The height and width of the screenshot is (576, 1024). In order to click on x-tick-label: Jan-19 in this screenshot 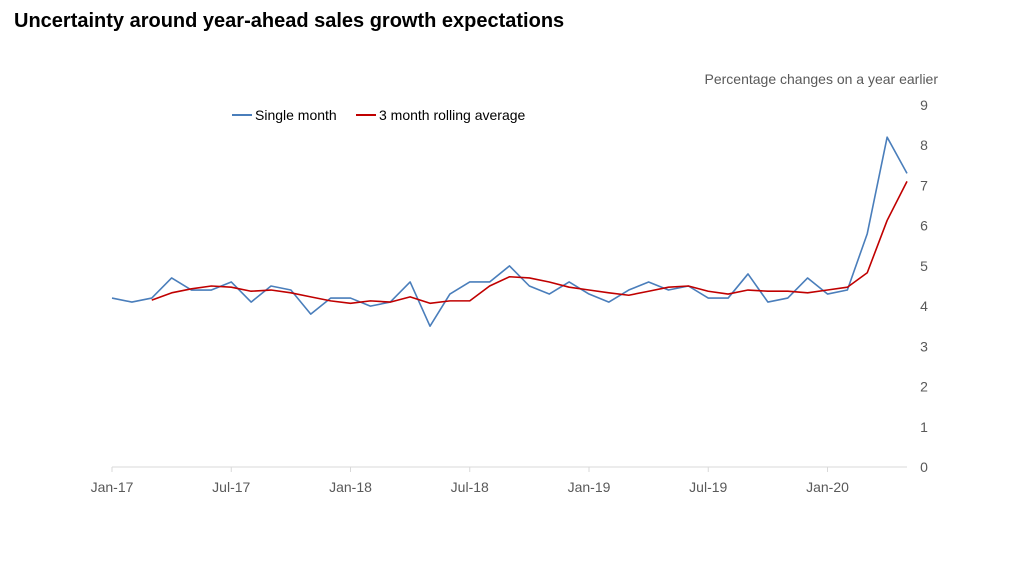, I will do `click(589, 487)`.